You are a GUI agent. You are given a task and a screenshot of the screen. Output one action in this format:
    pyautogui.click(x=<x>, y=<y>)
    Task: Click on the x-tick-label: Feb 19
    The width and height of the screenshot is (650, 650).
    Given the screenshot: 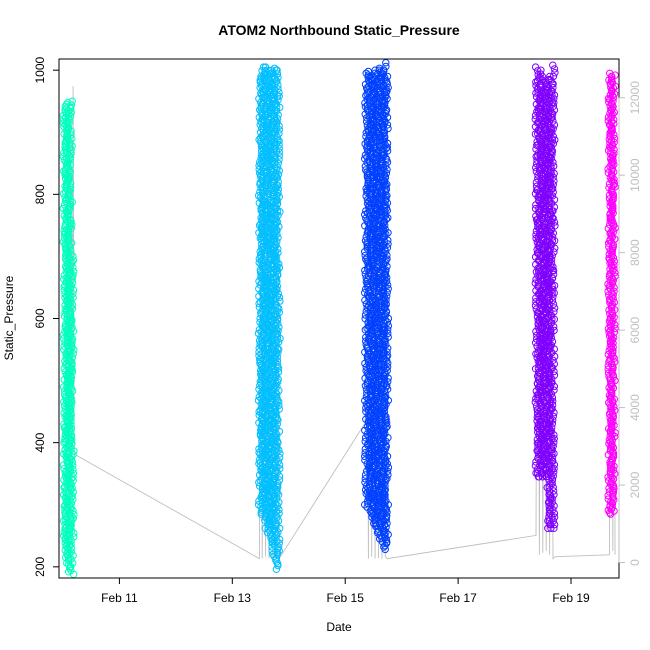 What is the action you would take?
    pyautogui.click(x=571, y=598)
    